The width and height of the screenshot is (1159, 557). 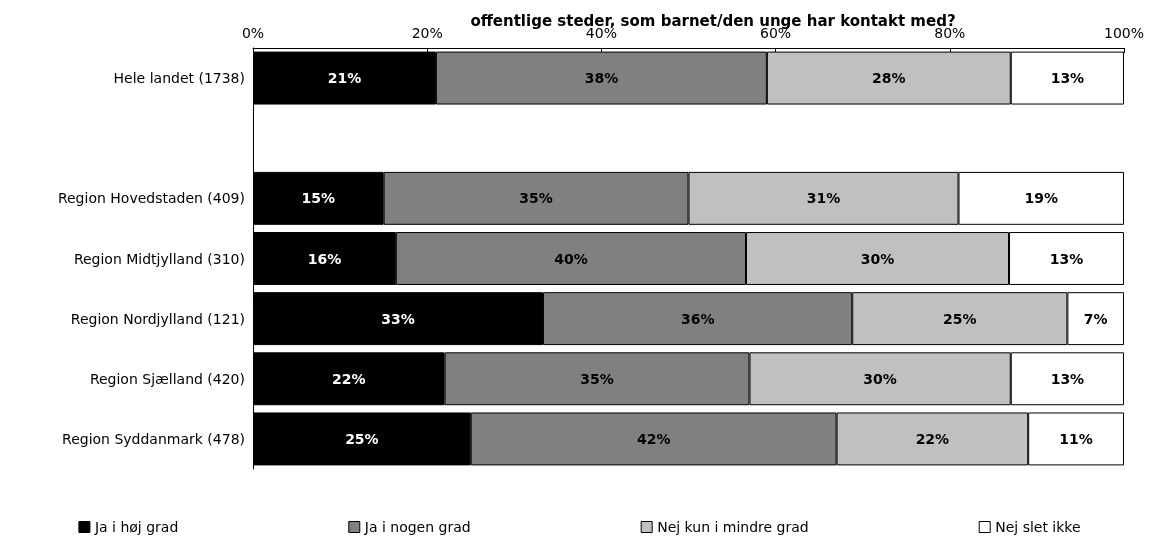 I want to click on x-tick-label: 0%, so click(x=253, y=33).